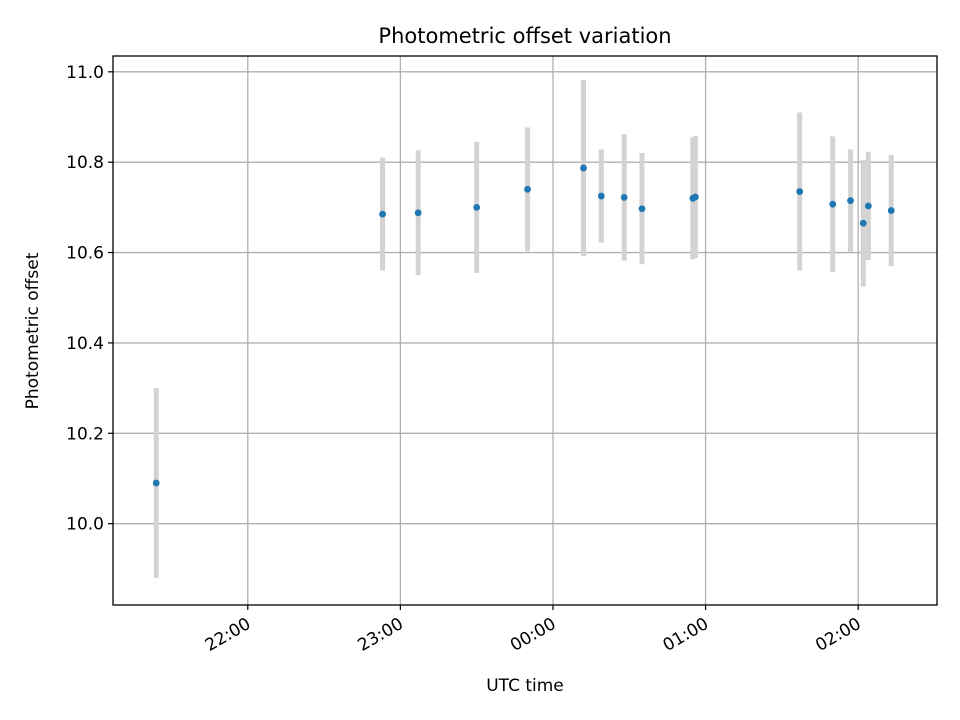 This screenshot has height=720, width=960. Describe the element at coordinates (525, 686) in the screenshot. I see `x-axis-label: UTC time` at that location.